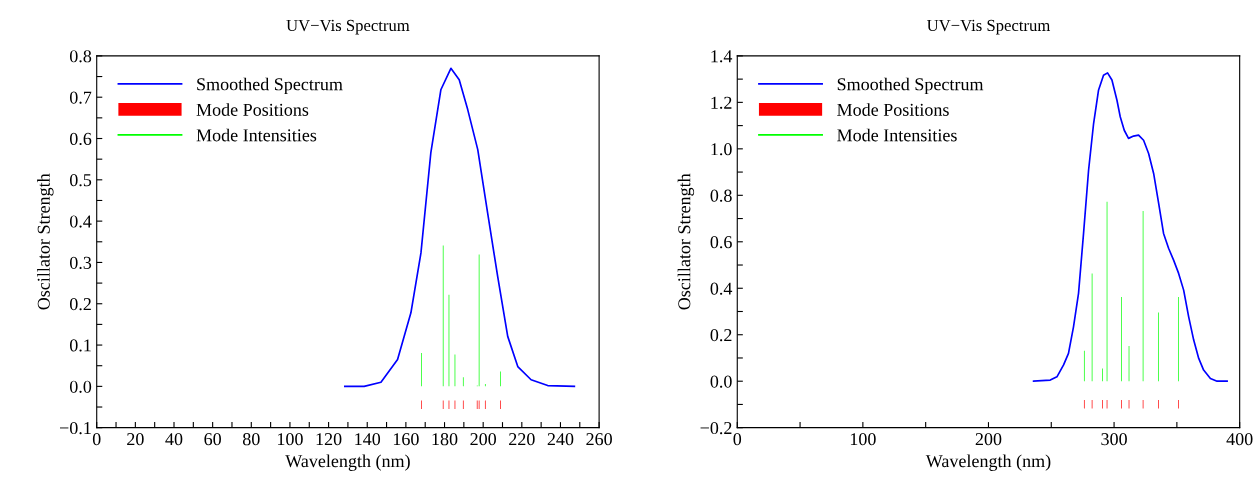 The height and width of the screenshot is (486, 1256). Describe the element at coordinates (174, 439) in the screenshot. I see `x-tick-label: 40` at that location.